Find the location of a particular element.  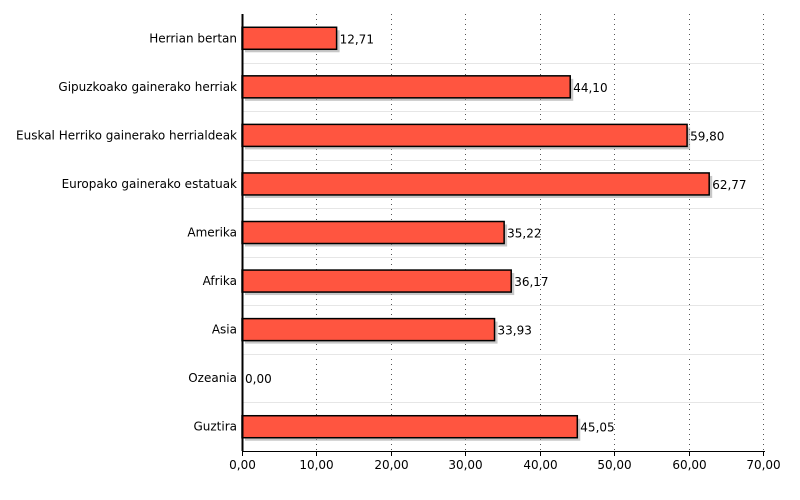

value-label: 0,00 is located at coordinates (258, 379).